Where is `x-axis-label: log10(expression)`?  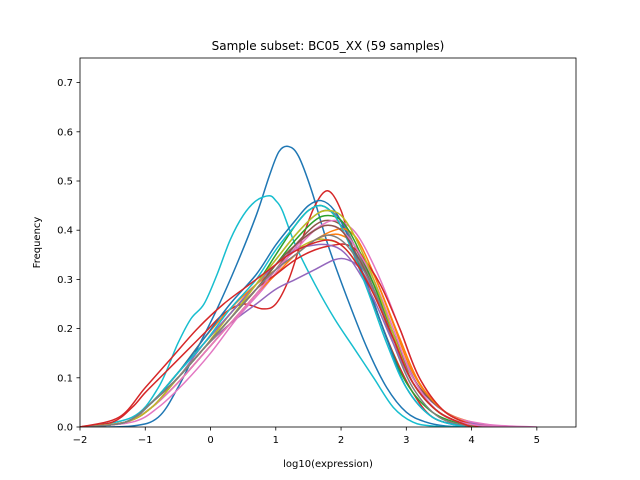 x-axis-label: log10(expression) is located at coordinates (328, 464).